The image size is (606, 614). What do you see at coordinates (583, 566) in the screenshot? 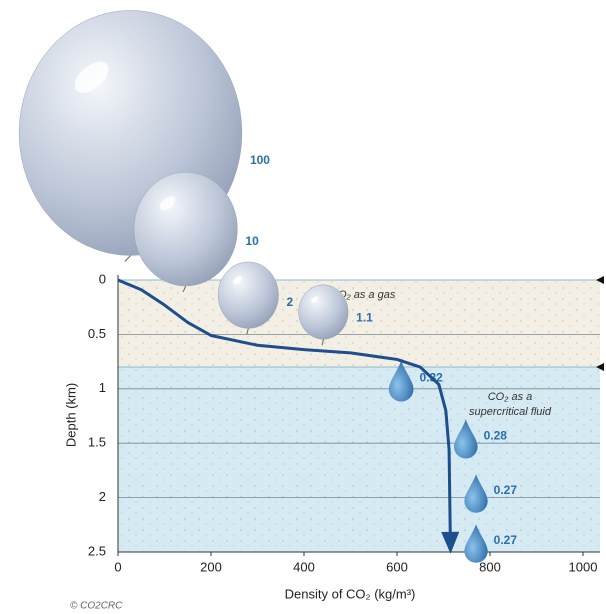
I see `x-tick-label: 1000` at bounding box center [583, 566].